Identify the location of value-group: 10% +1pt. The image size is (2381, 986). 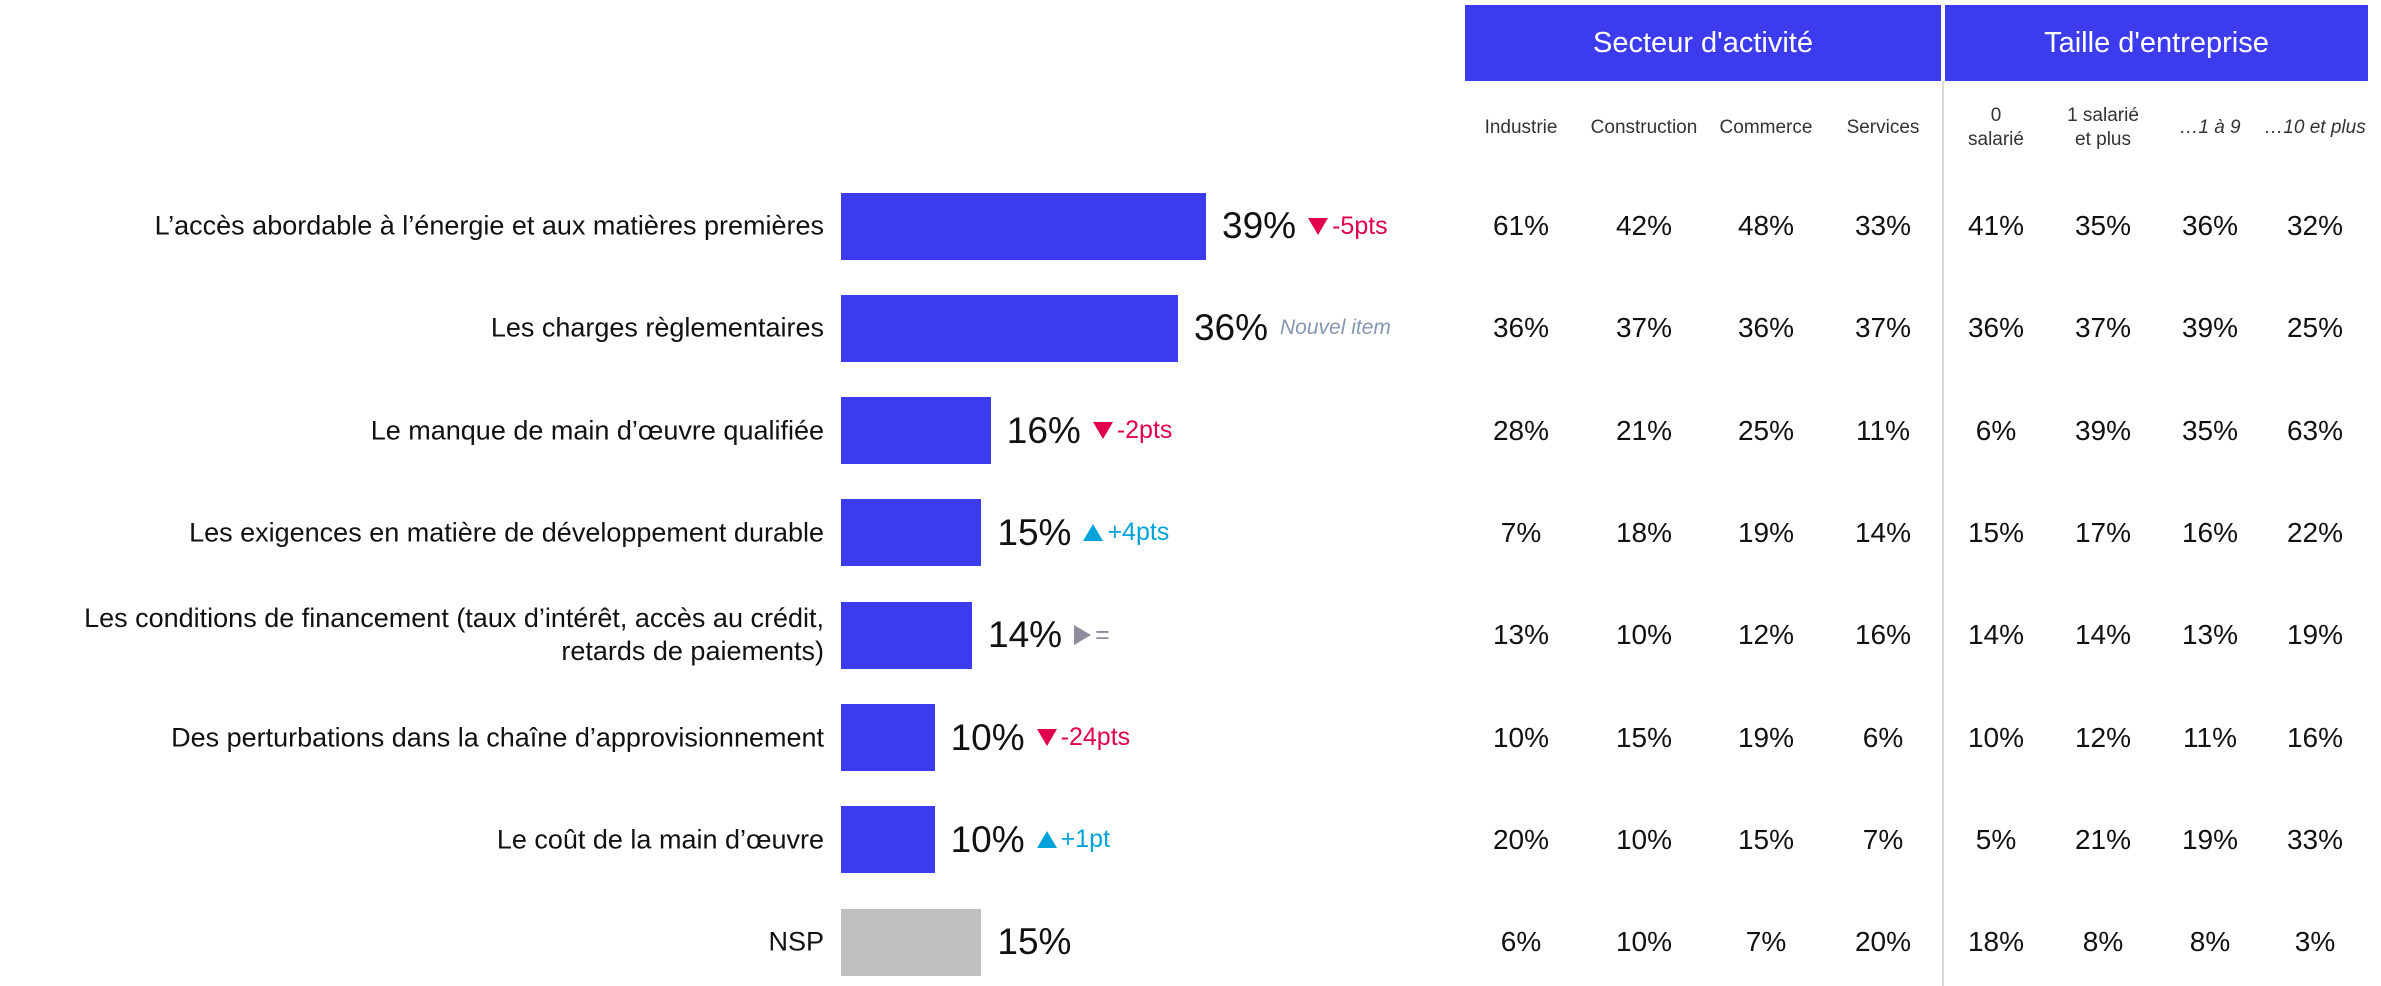
(1030, 840).